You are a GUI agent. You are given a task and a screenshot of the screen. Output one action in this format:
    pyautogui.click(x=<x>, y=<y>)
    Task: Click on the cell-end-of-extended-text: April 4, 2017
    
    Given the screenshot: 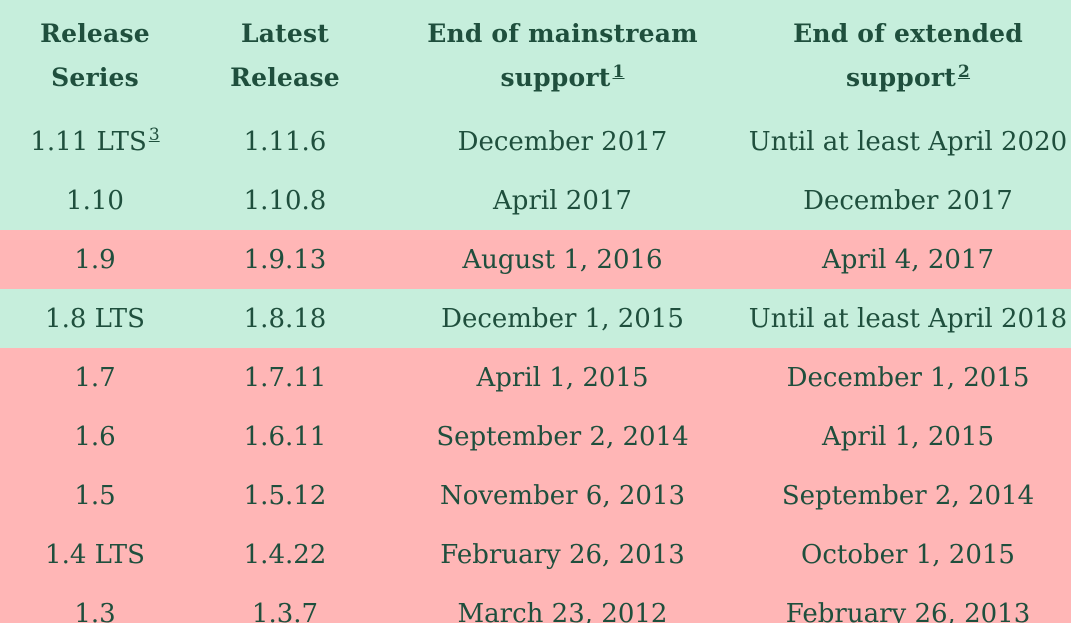 What is the action you would take?
    pyautogui.click(x=908, y=259)
    